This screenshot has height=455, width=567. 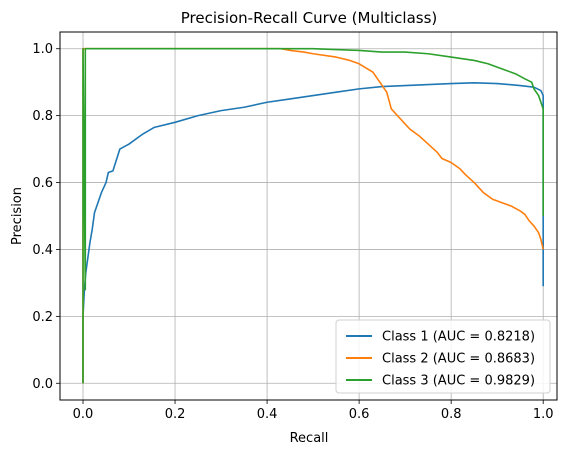 What do you see at coordinates (42, 317) in the screenshot?
I see `y-tick-label: 0.2` at bounding box center [42, 317].